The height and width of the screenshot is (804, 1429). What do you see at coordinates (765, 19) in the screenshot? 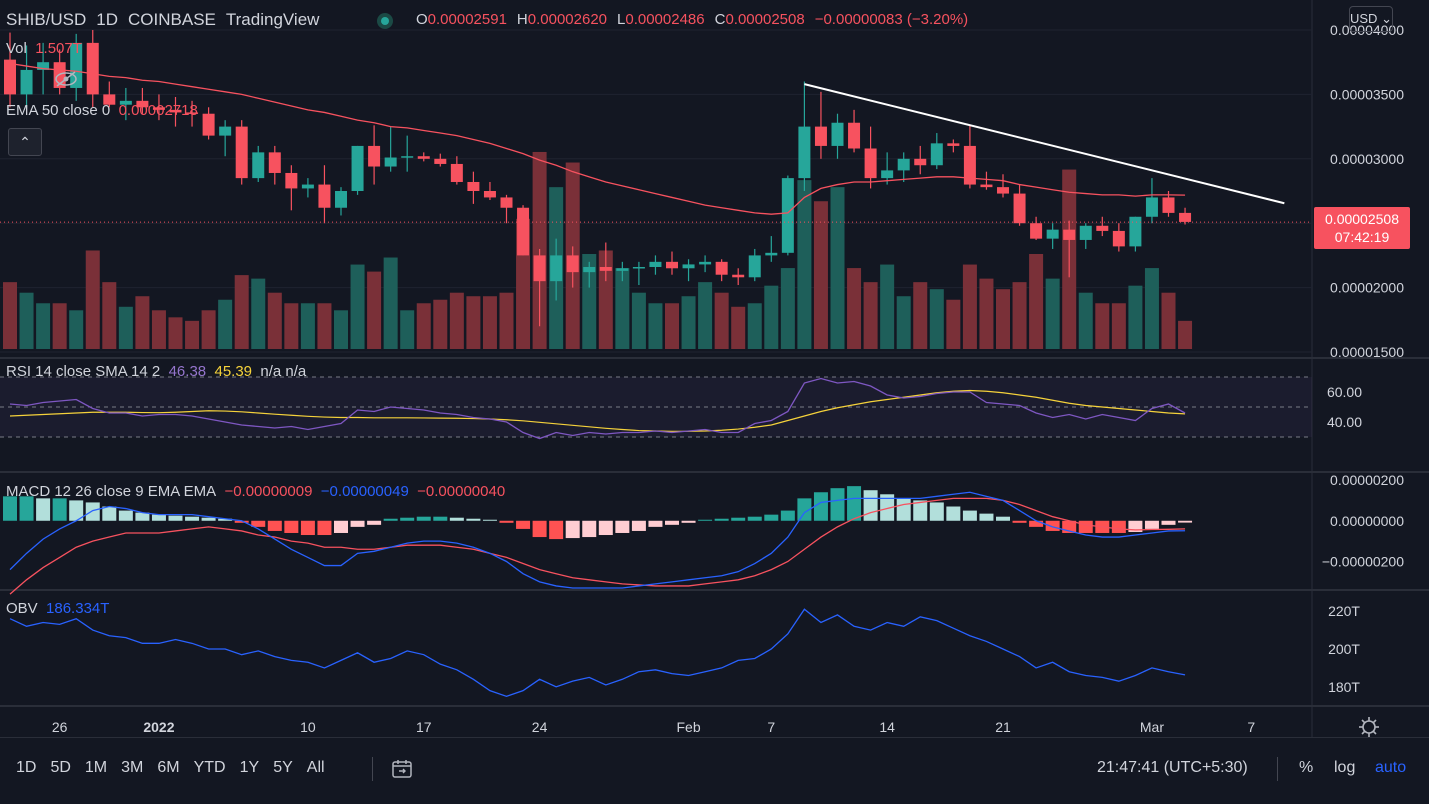
I see `close-value: 0.00002508` at bounding box center [765, 19].